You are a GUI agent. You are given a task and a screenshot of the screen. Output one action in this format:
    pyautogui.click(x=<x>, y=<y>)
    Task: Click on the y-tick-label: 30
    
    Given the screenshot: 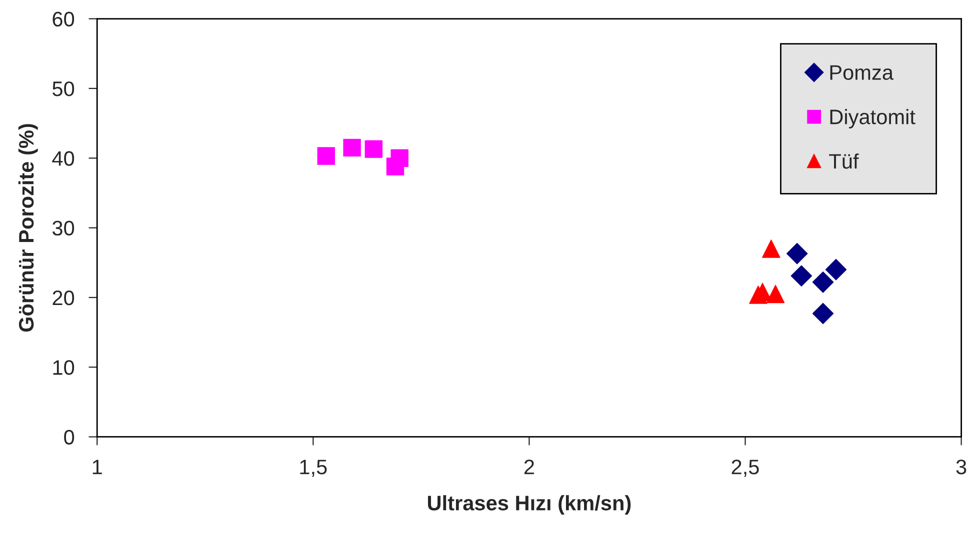 What is the action you would take?
    pyautogui.click(x=63, y=228)
    